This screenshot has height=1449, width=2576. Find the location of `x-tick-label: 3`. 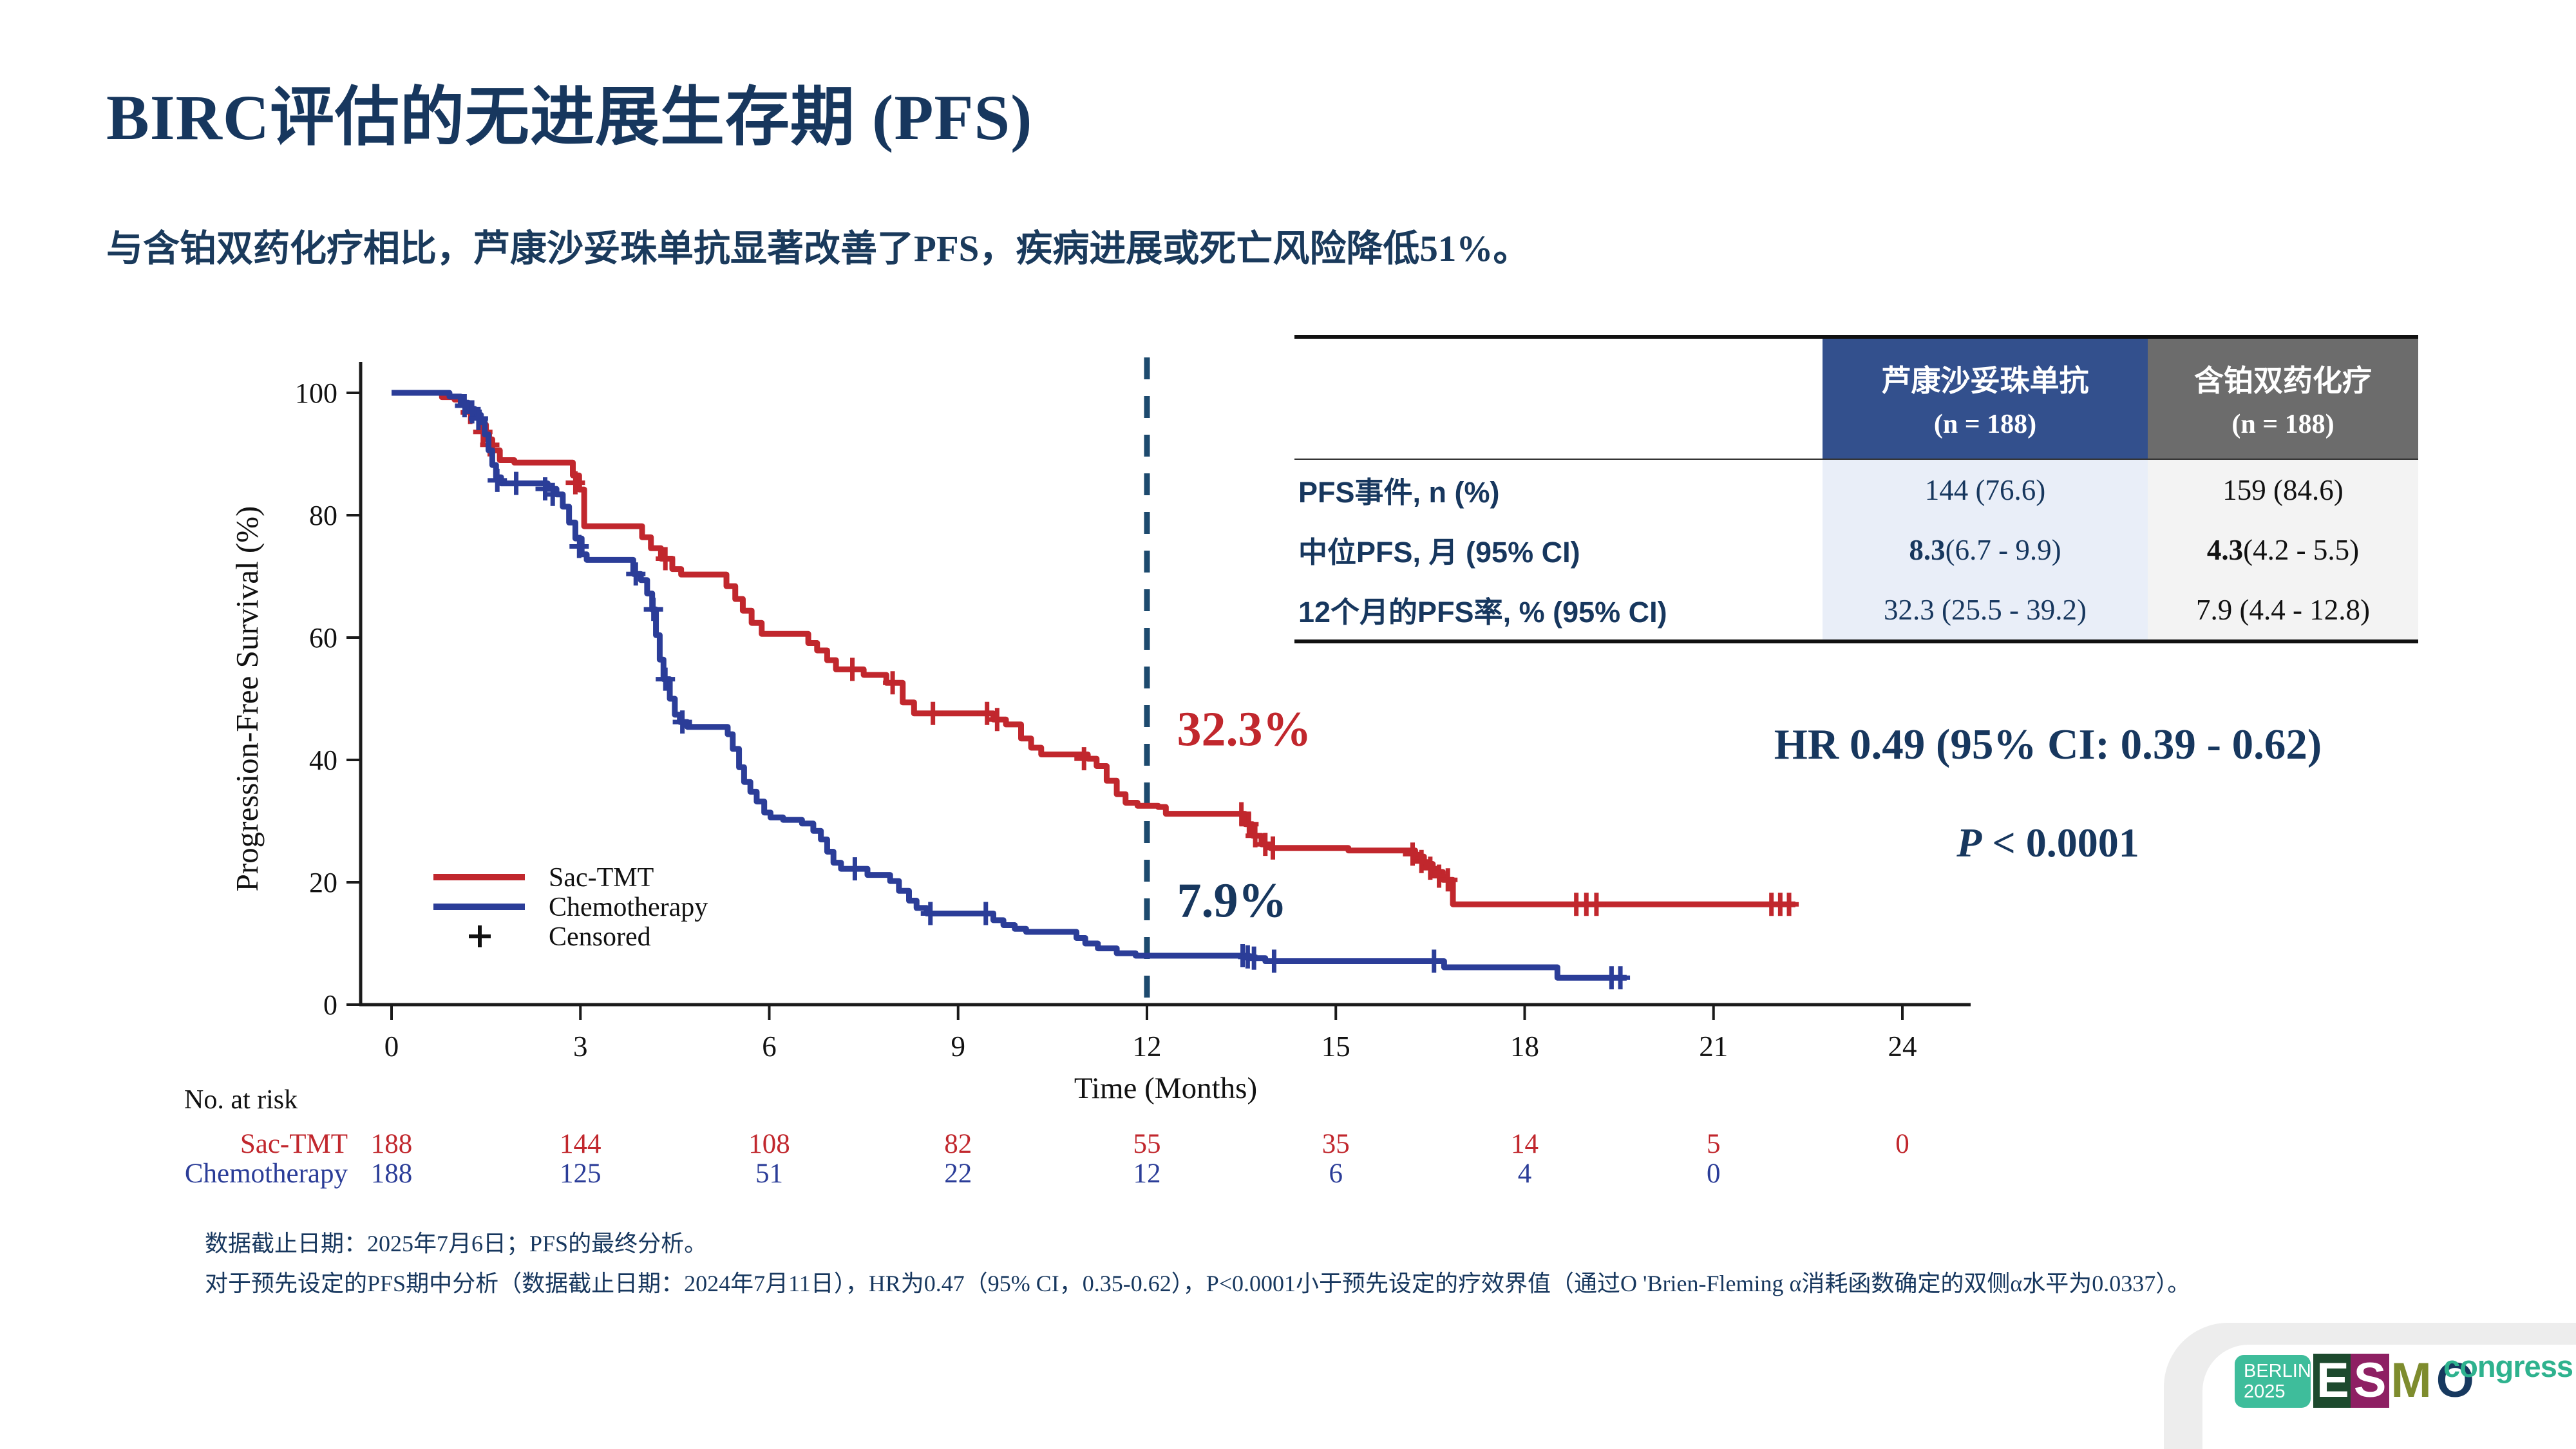

x-tick-label: 3 is located at coordinates (580, 1046).